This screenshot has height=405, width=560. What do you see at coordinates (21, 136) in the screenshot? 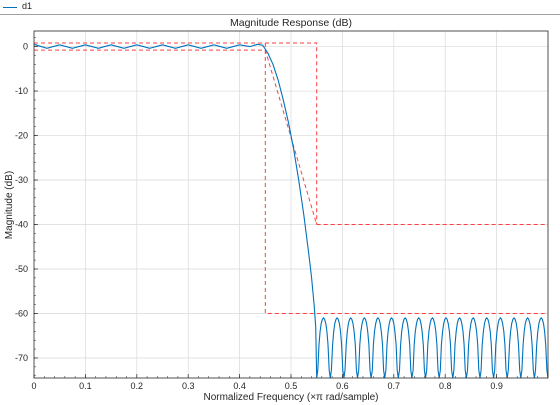
I see `y-tick-label: -20` at bounding box center [21, 136].